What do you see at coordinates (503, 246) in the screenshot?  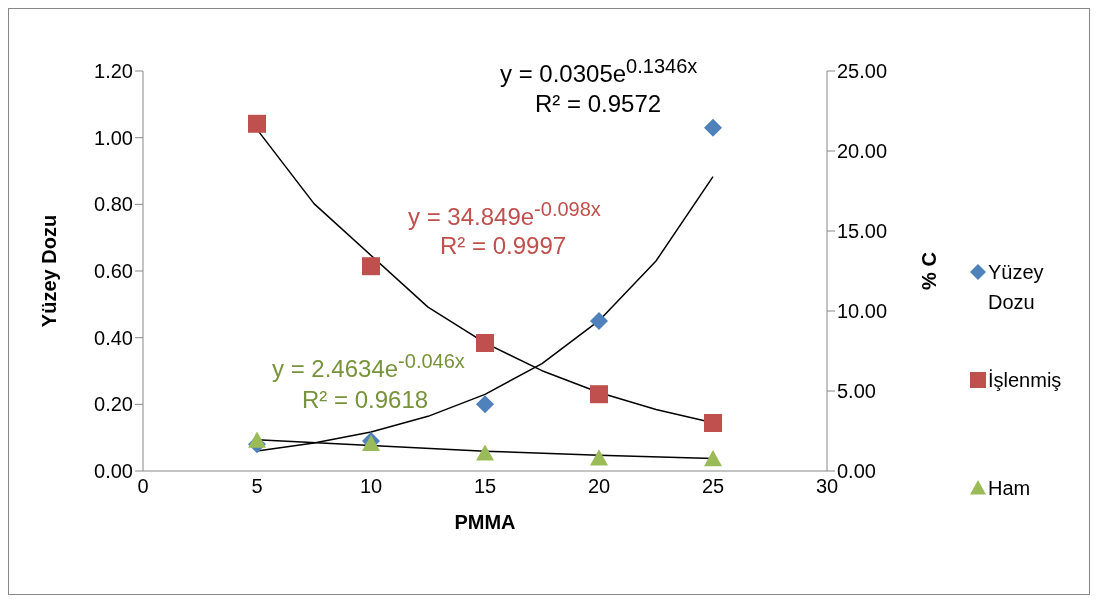 I see `annotation: R² = 0.9997` at bounding box center [503, 246].